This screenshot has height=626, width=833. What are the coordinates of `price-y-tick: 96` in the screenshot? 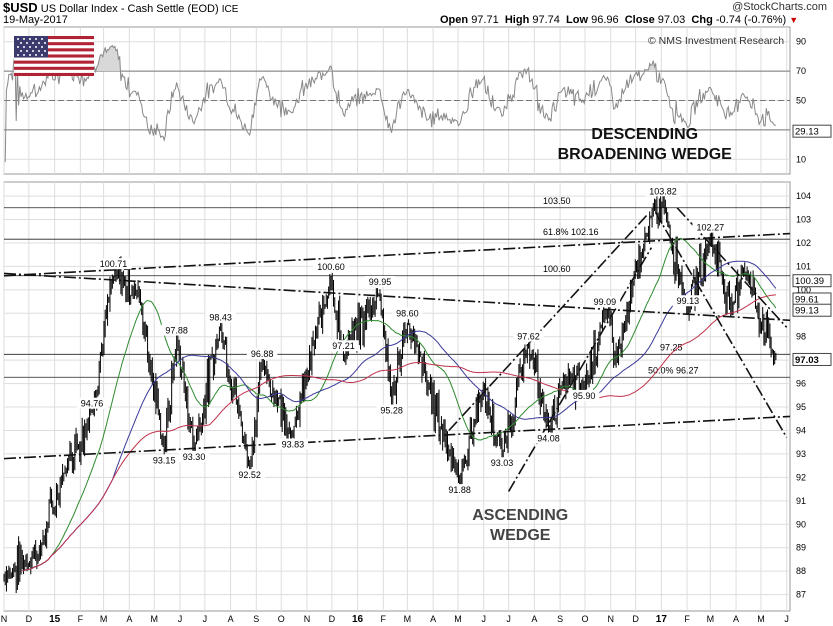 It's located at (801, 384).